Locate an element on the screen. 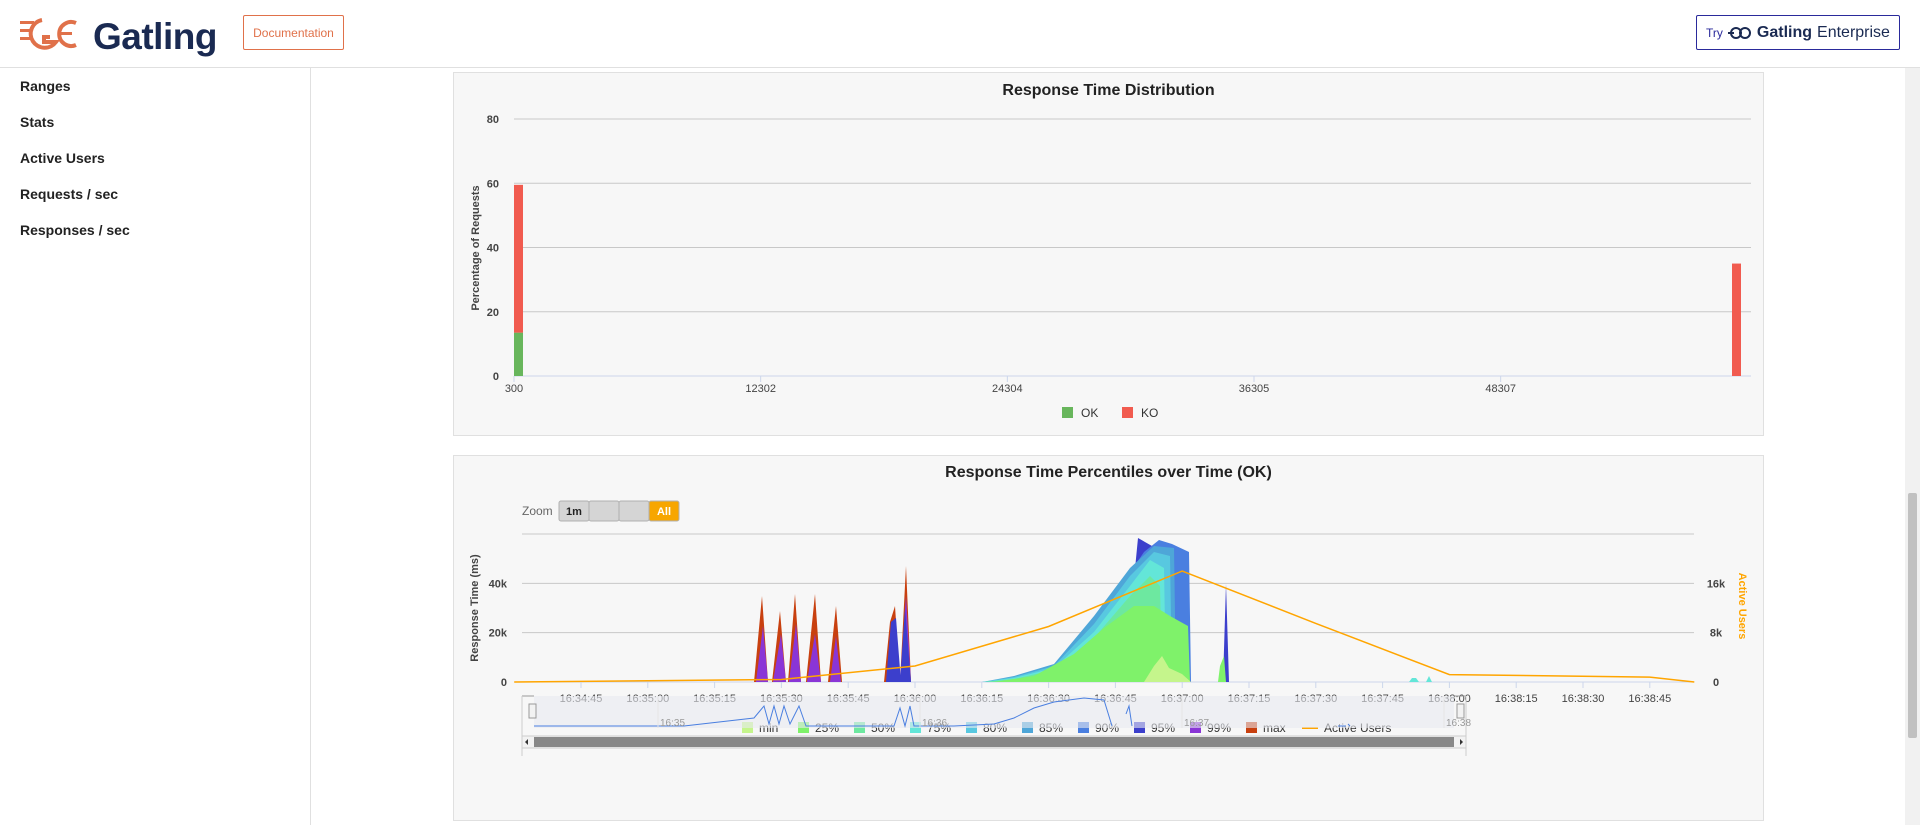  distribution-legend: OK KO is located at coordinates (1110, 413).